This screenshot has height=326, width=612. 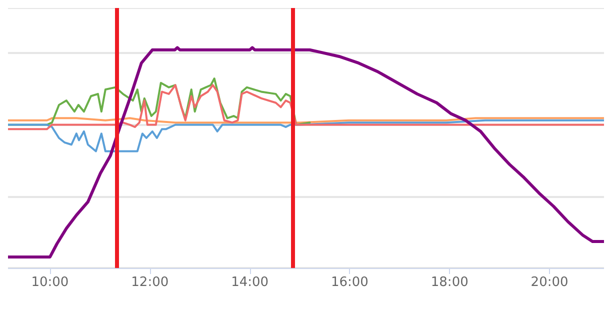 I want to click on x-tick-label: 18:00, so click(x=449, y=282).